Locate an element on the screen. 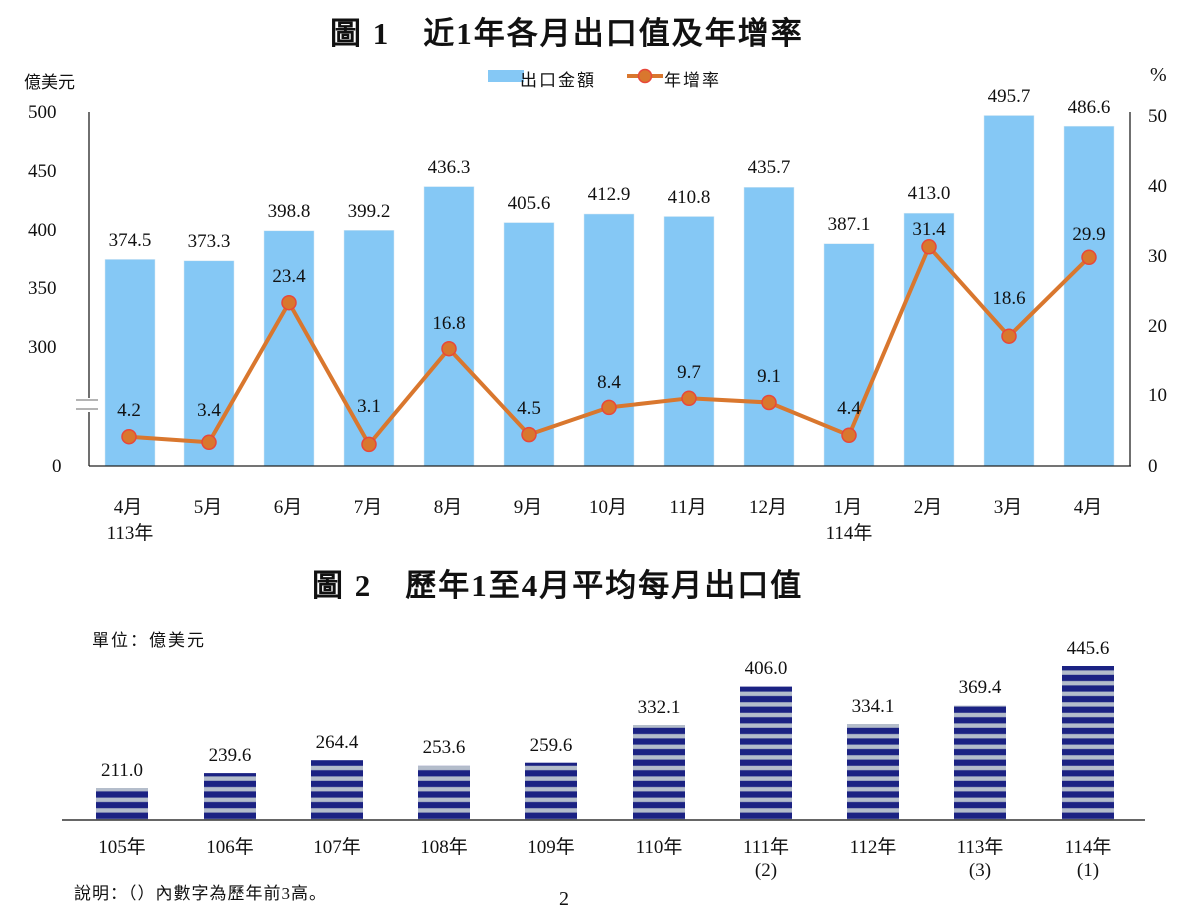 This screenshot has width=1200, height=911. bar-mar is located at coordinates (1009, 291).